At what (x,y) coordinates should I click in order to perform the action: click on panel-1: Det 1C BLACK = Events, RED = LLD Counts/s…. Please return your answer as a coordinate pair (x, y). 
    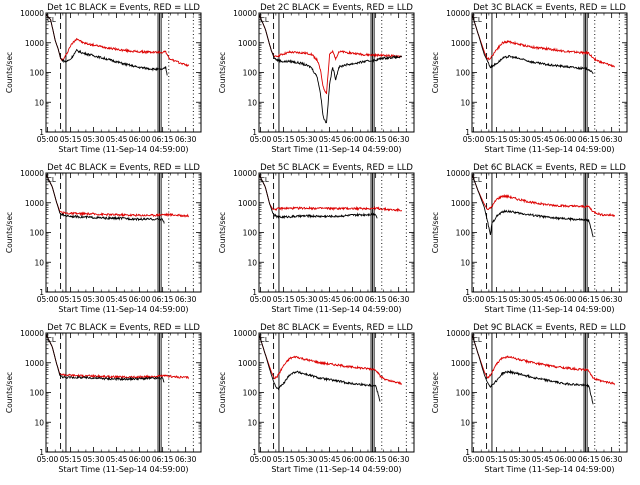
    Looking at the image, I should click on (103, 78).